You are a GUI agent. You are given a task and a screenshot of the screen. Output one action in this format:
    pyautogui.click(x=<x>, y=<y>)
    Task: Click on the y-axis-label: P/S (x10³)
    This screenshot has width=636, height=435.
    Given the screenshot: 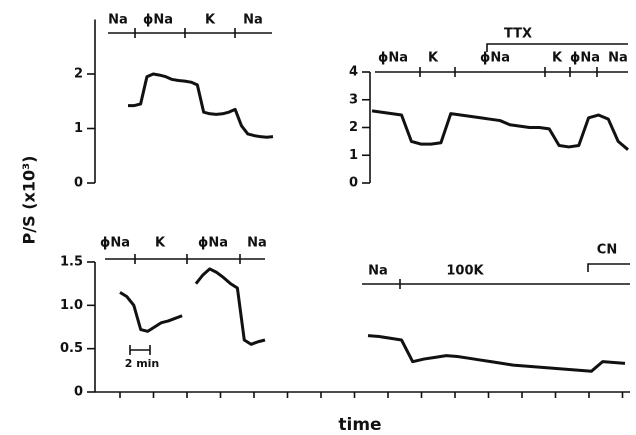 What is the action you would take?
    pyautogui.click(x=29, y=200)
    